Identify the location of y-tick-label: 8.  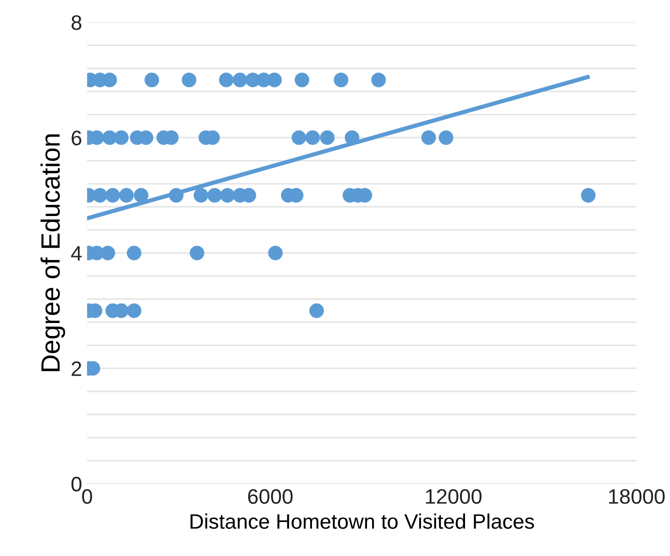
(77, 22).